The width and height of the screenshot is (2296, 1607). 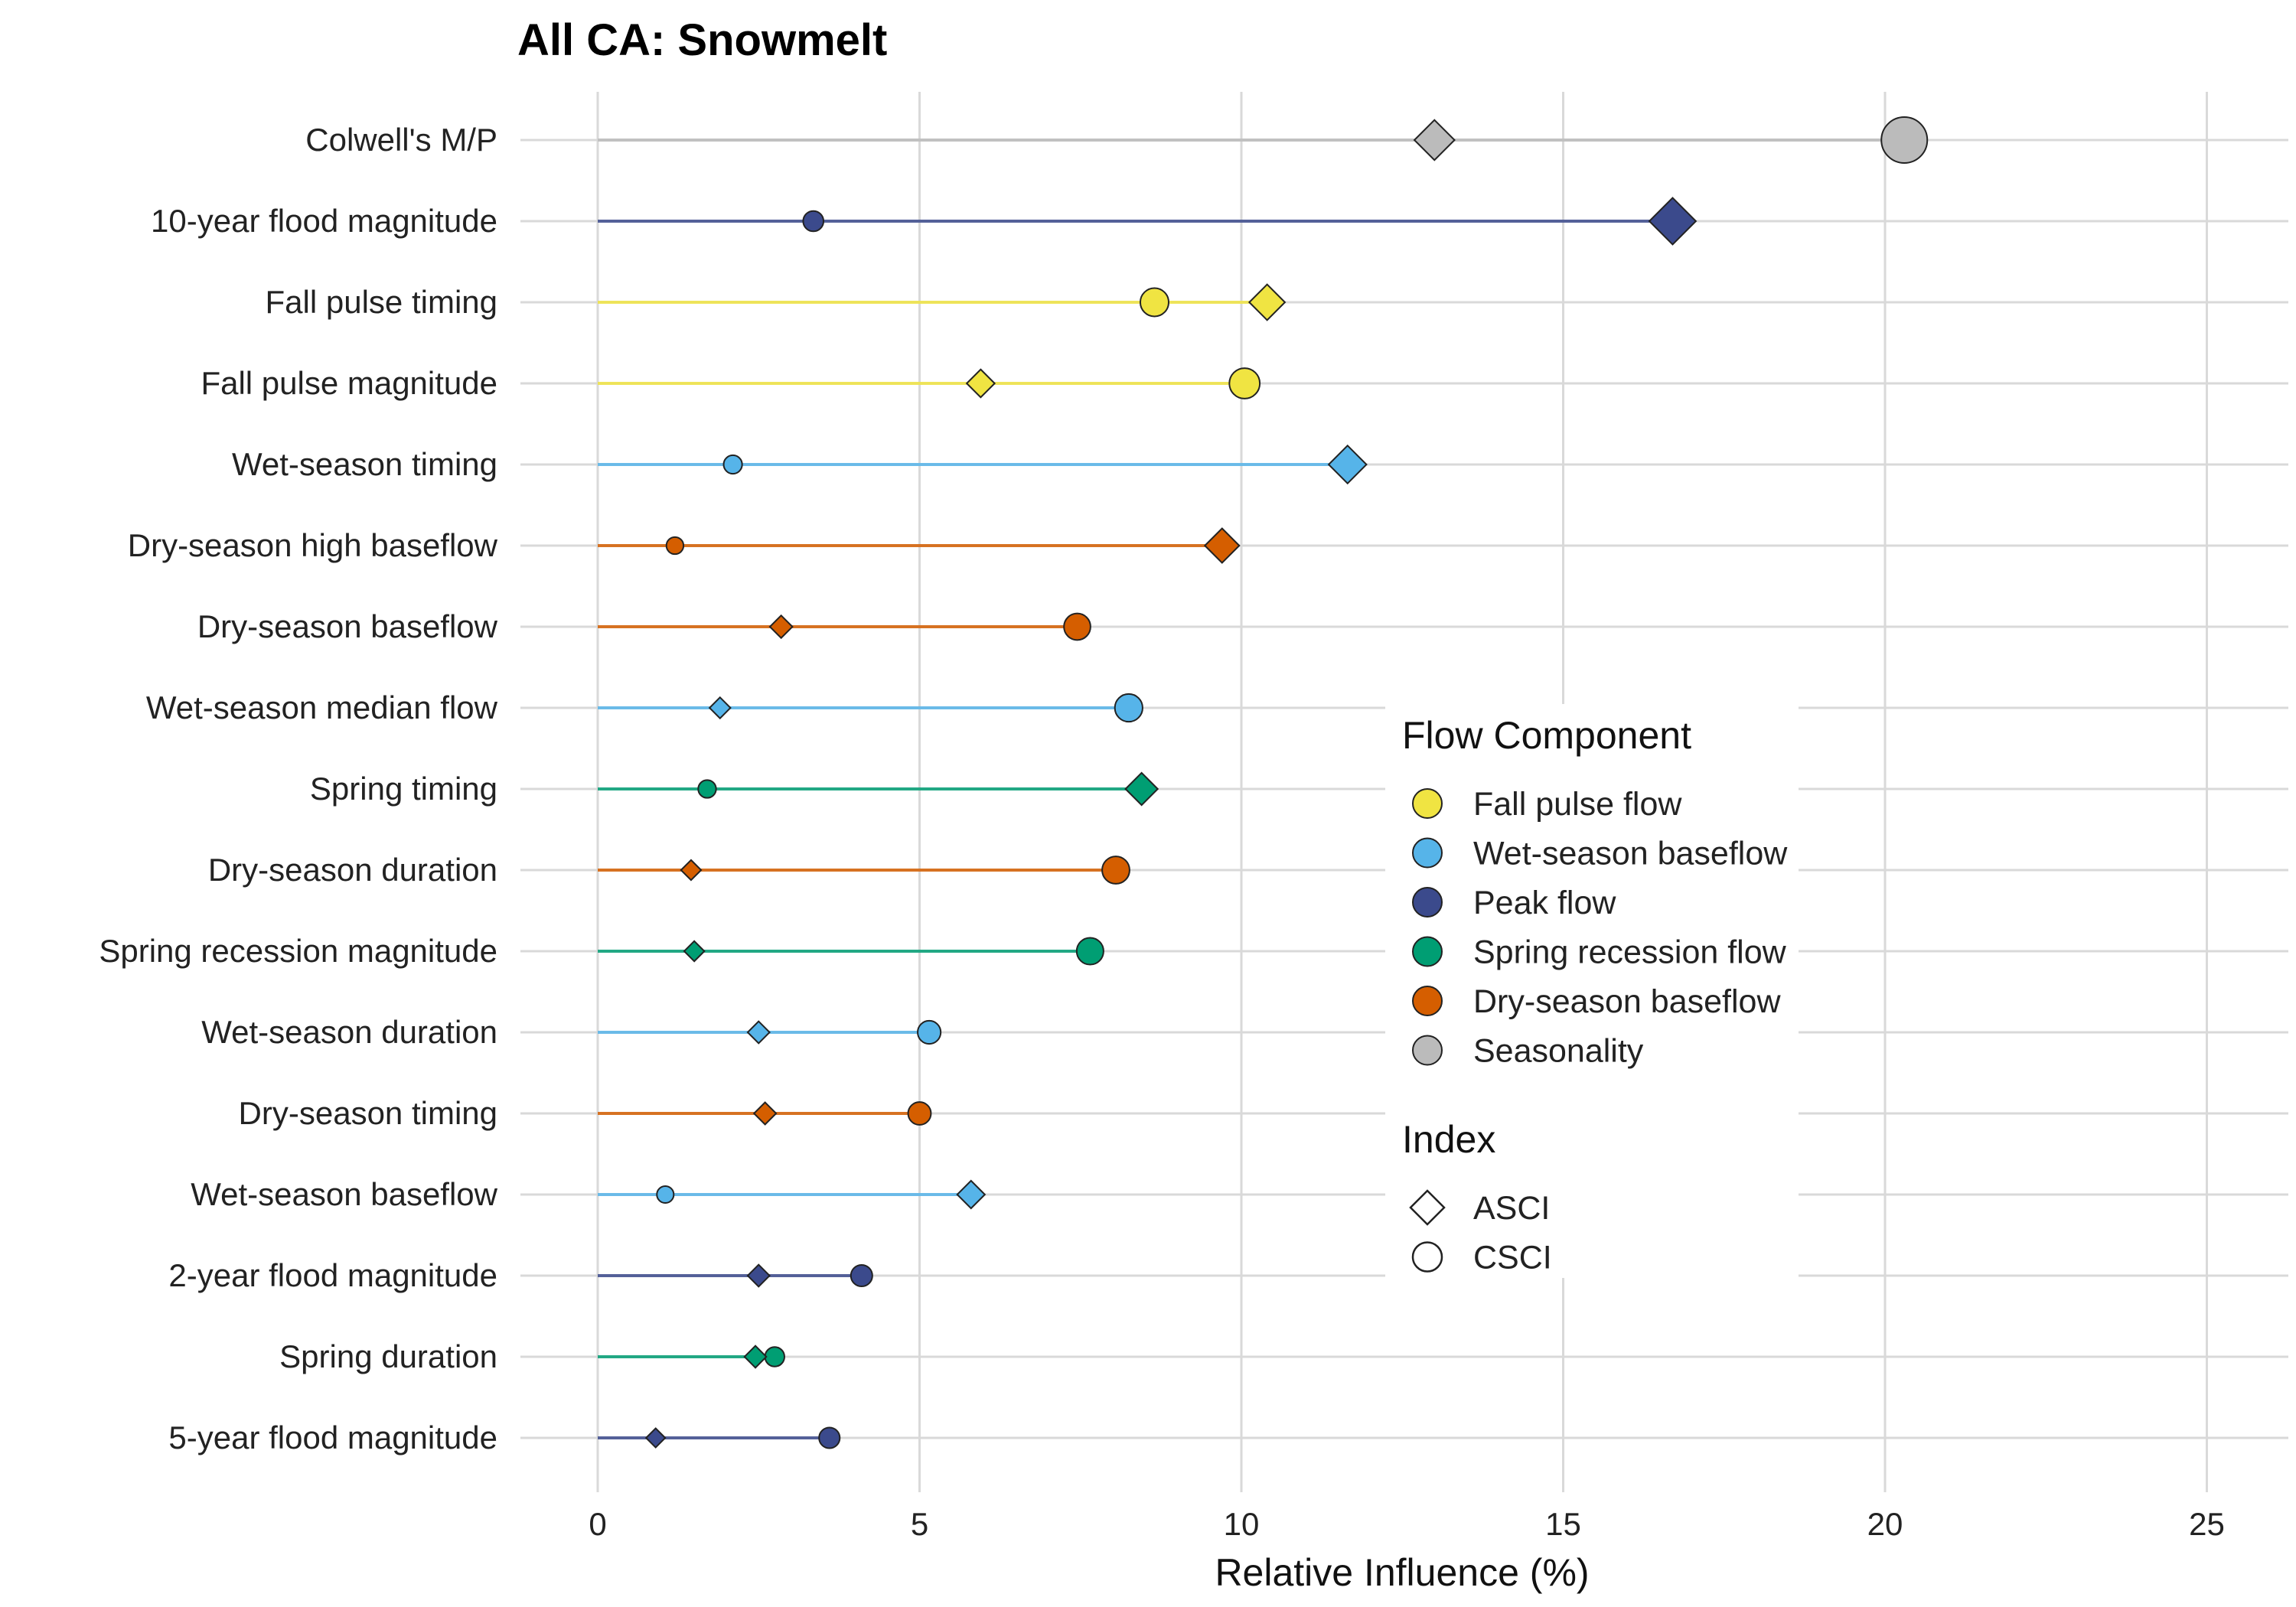 I want to click on y-tick-label: Dry-season timing, so click(x=368, y=1113).